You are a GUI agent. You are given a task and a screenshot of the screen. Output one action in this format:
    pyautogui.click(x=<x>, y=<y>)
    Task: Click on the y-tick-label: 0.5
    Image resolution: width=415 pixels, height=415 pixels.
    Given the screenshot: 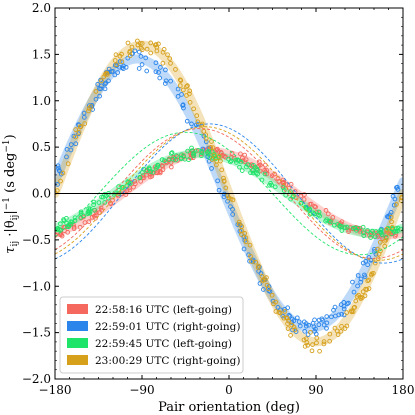 What is the action you would take?
    pyautogui.click(x=41, y=147)
    